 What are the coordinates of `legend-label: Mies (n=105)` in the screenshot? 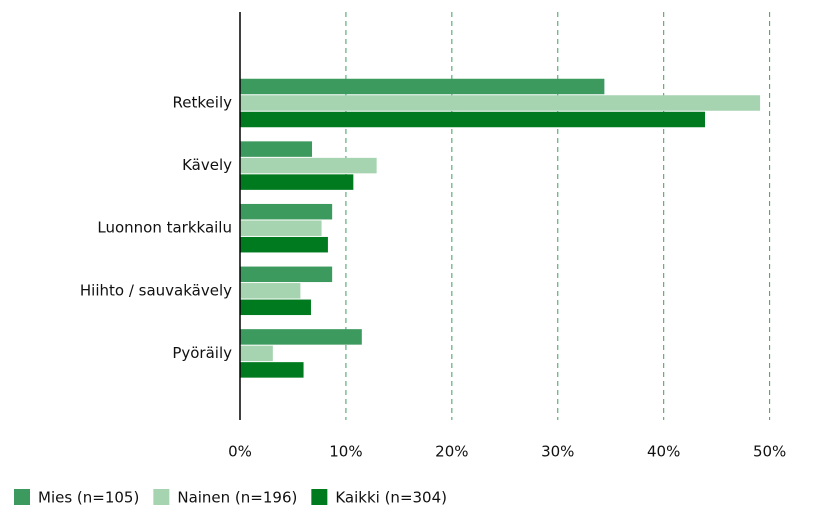 It's located at (88, 498).